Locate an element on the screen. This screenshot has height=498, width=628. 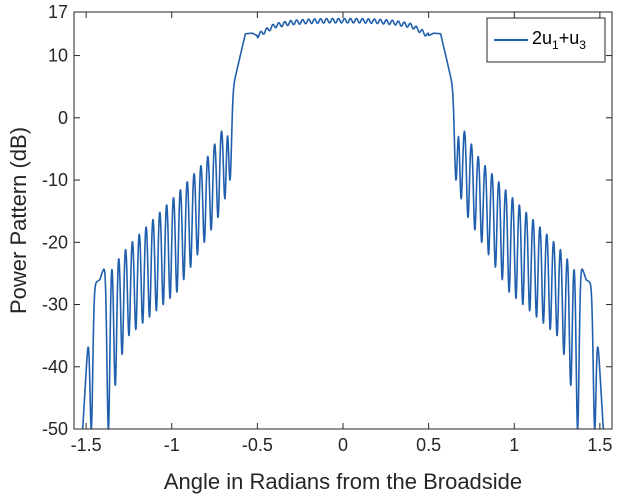
legend-entry-sub2: 3 is located at coordinates (582, 45).